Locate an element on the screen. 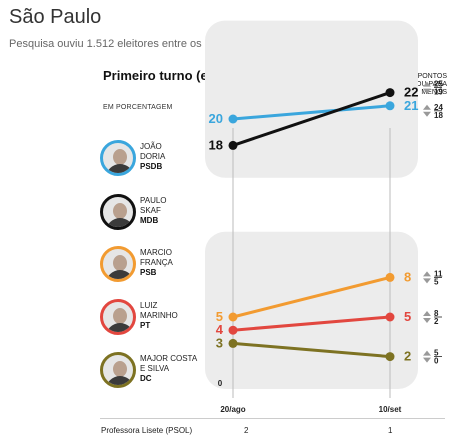 This screenshot has width=471, height=439. page-title: São Paulo is located at coordinates (55, 17).